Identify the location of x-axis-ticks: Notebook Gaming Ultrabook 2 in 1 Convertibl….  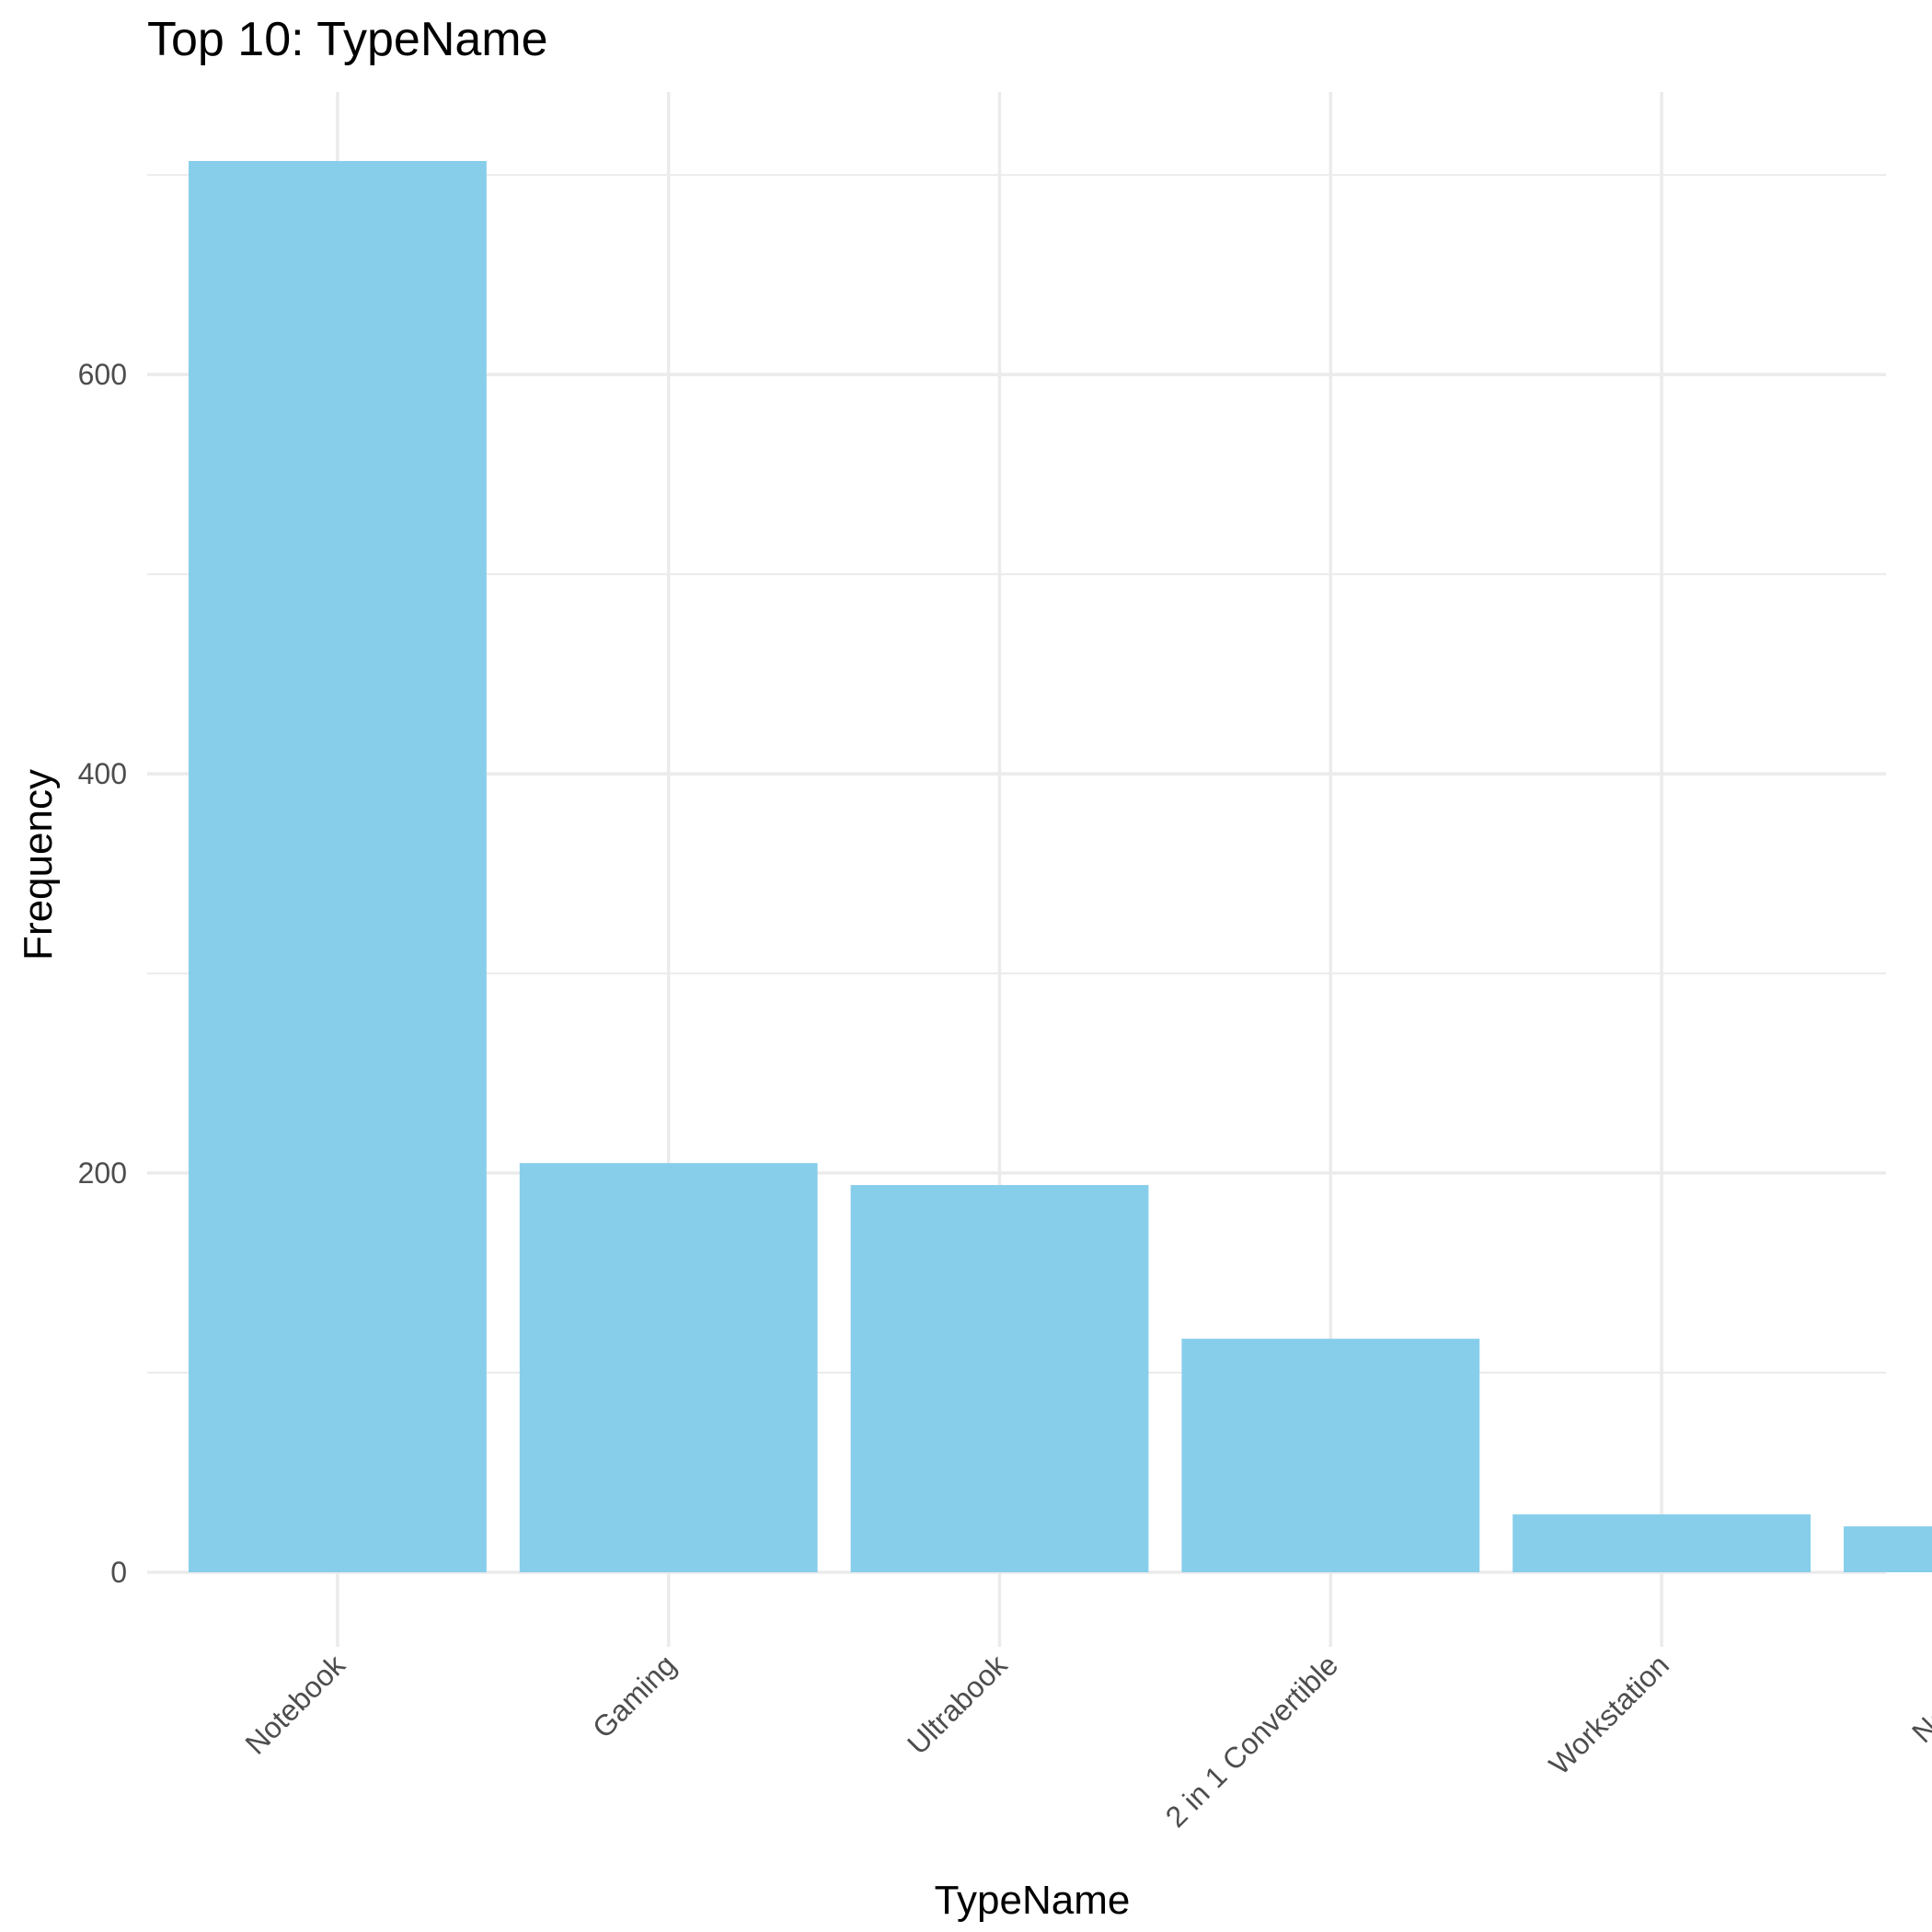
(1085, 1741).